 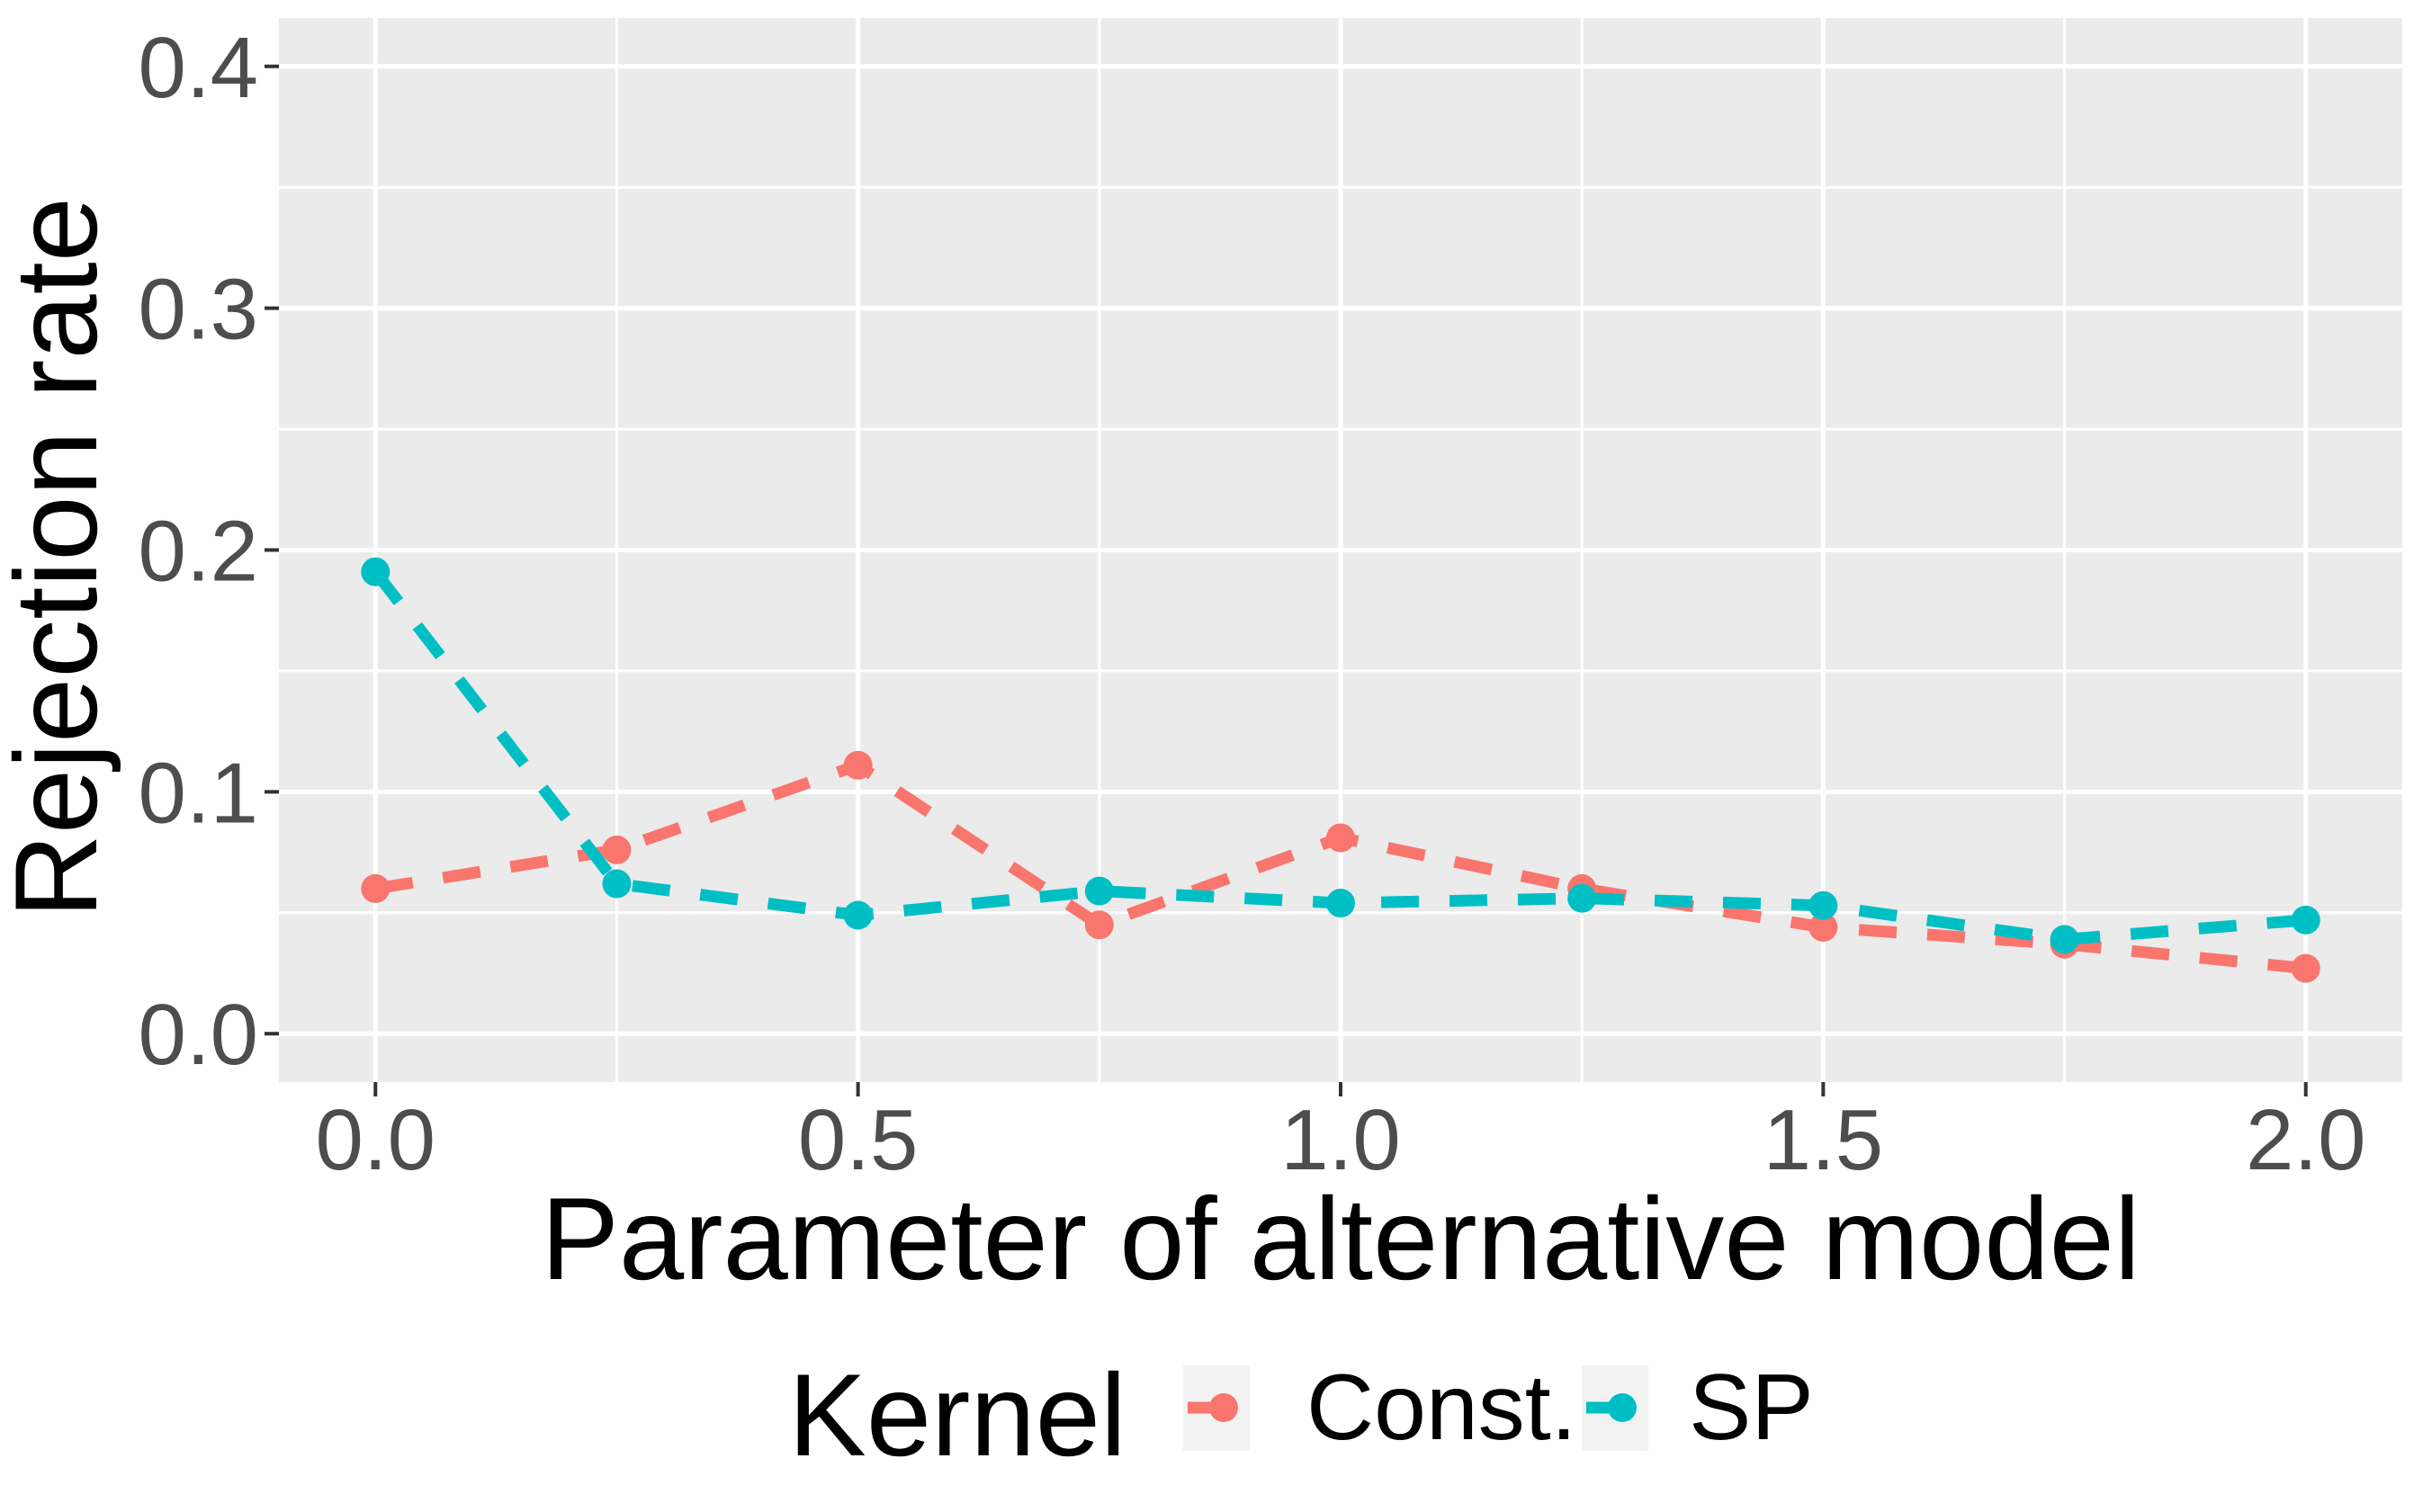 I want to click on y-tick-label: 0.0, so click(x=199, y=1035).